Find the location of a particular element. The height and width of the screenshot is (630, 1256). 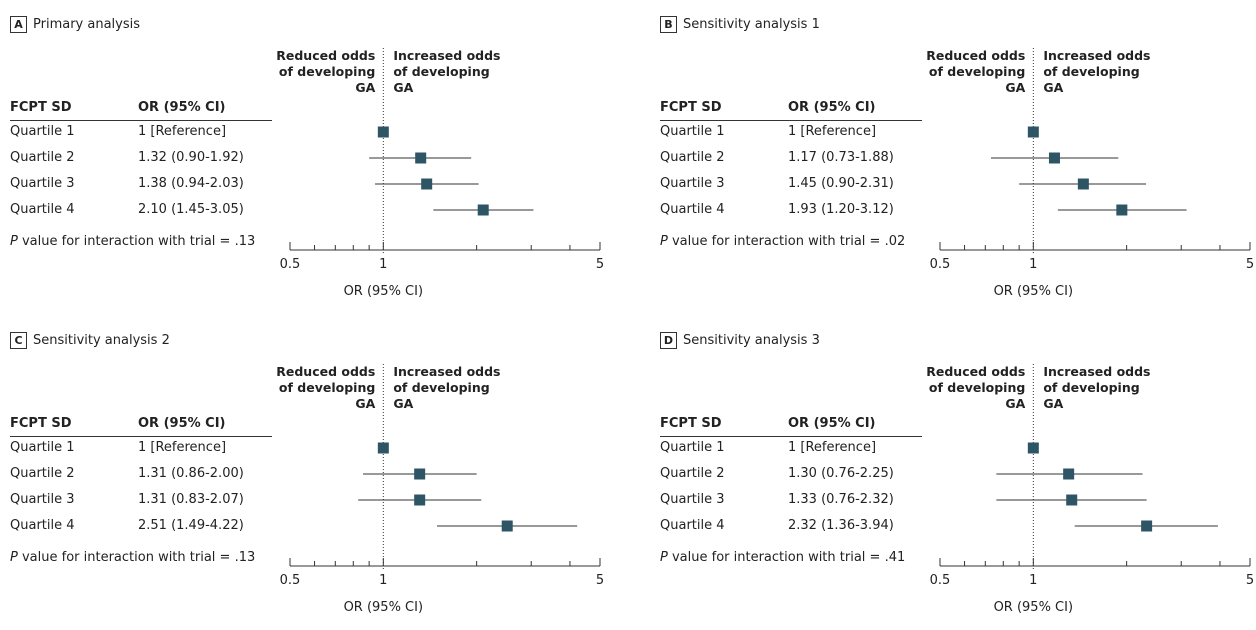

panel-title: Sensitivity analysis 3 is located at coordinates (751, 340).